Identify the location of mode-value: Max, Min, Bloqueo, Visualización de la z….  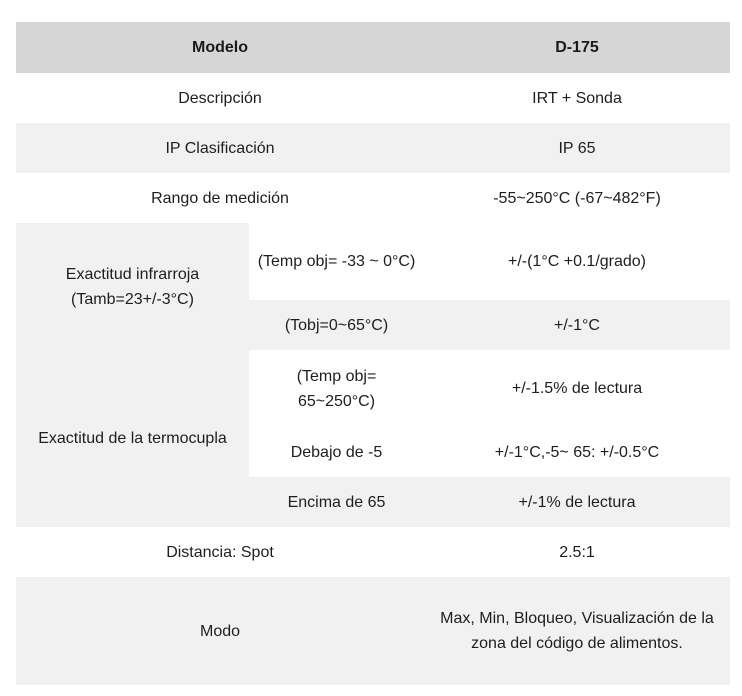
(577, 631).